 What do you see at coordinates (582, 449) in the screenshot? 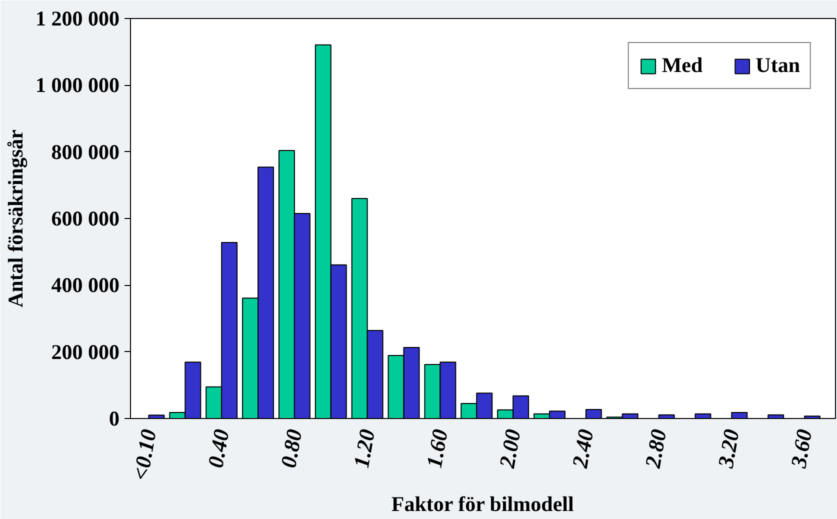
I see `x-tick-label: 2.40` at bounding box center [582, 449].